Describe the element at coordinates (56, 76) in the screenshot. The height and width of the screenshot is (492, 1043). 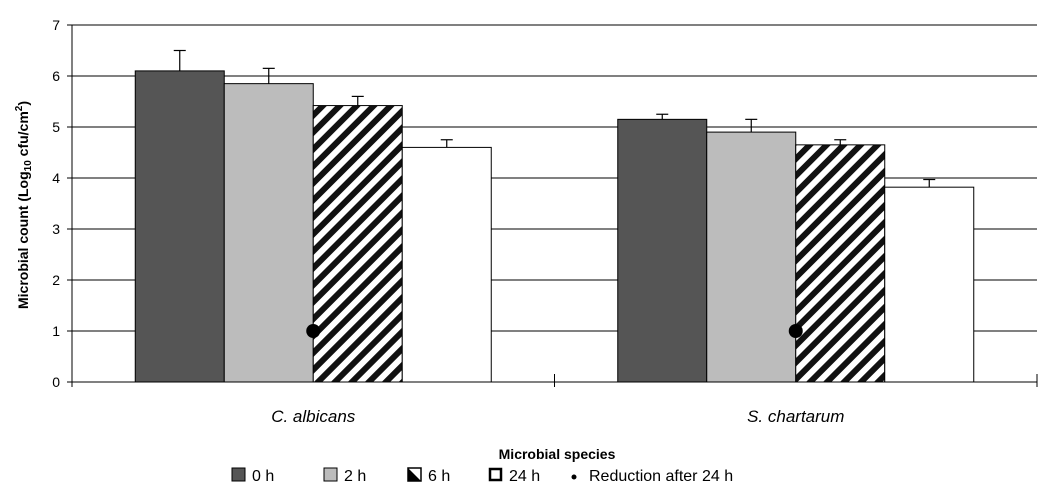
I see `y-tick-label-6: 6` at that location.